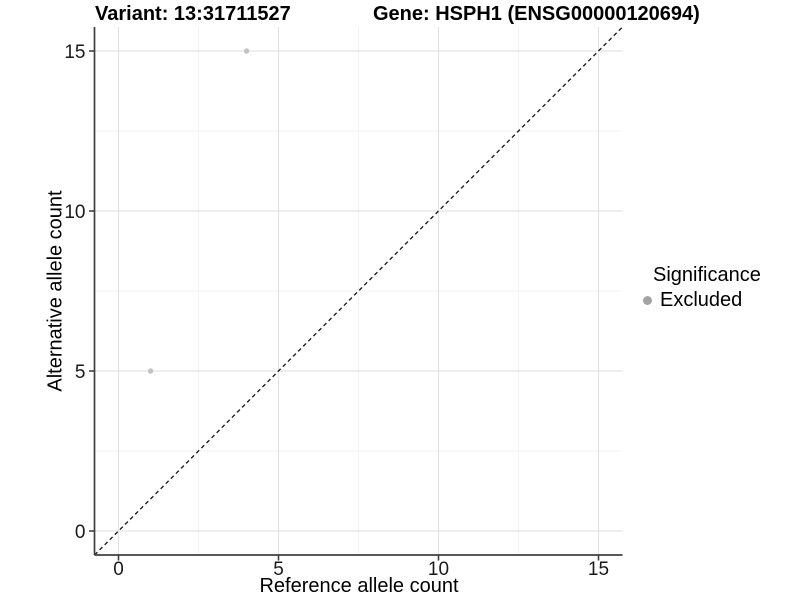 The image size is (800, 600). I want to click on legend-item-excluded: Excluded, so click(700, 300).